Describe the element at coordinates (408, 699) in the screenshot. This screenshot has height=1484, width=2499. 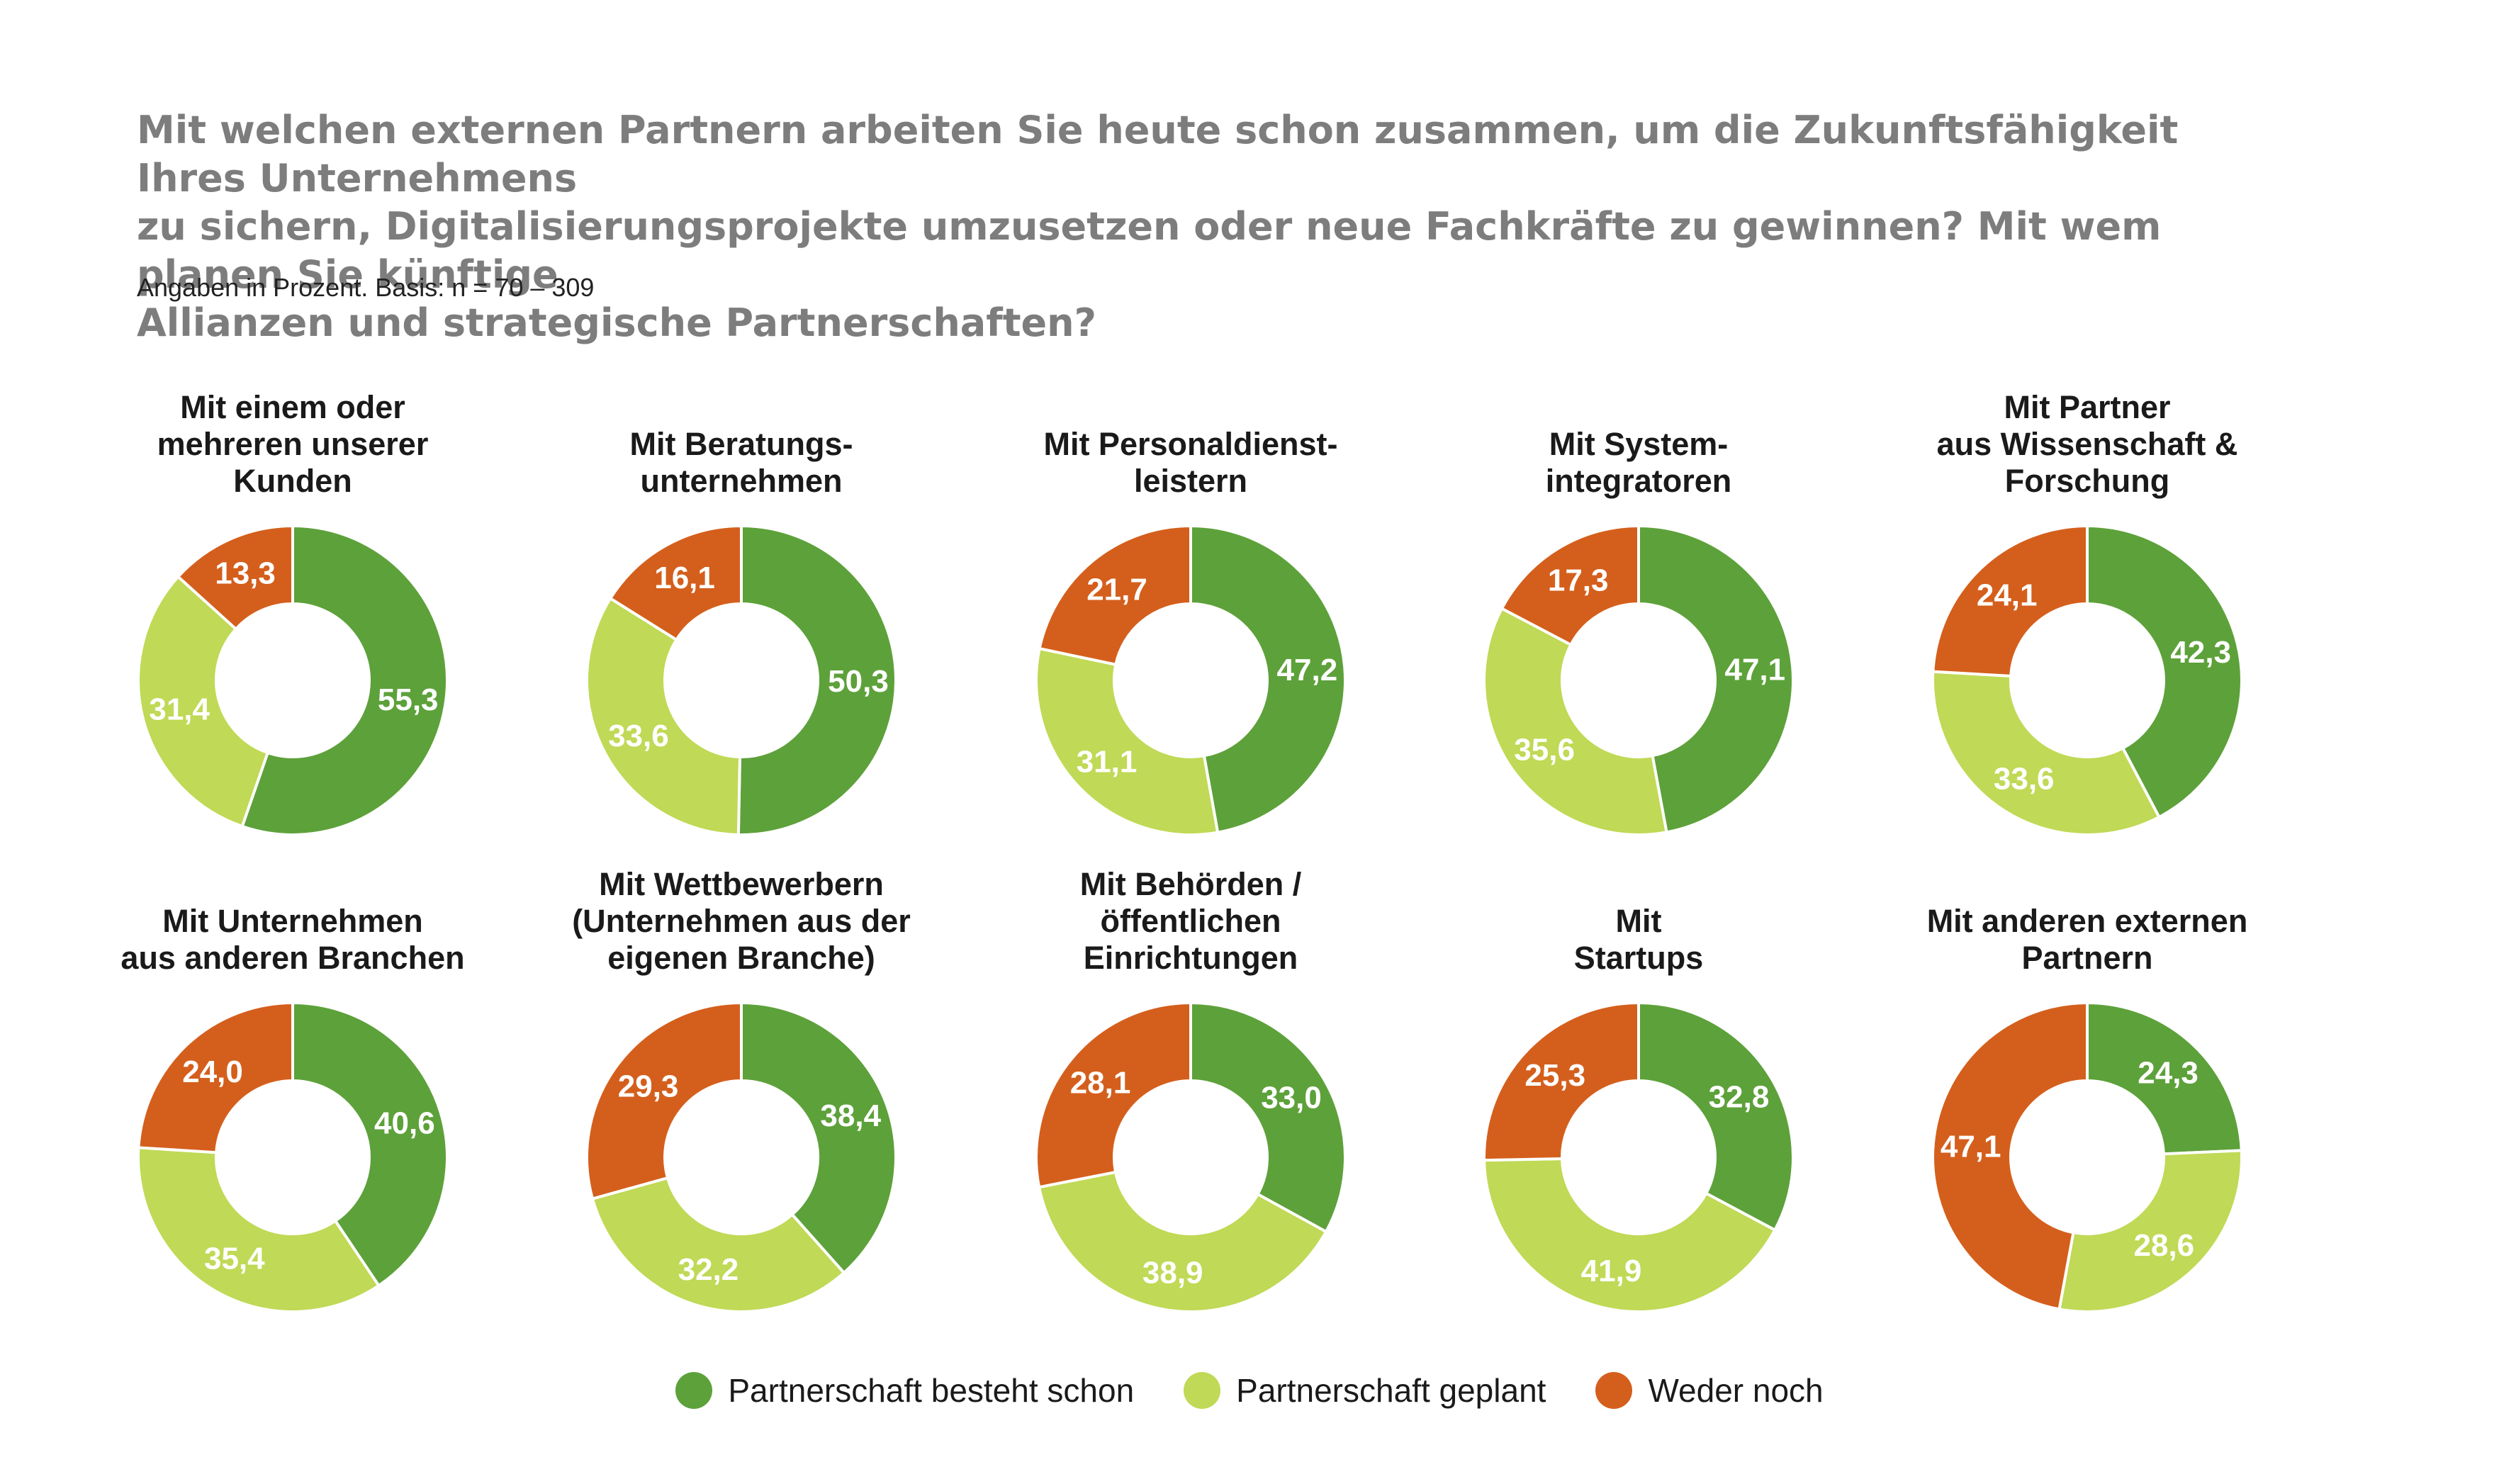
I see `slice-value-label: 55,3` at that location.